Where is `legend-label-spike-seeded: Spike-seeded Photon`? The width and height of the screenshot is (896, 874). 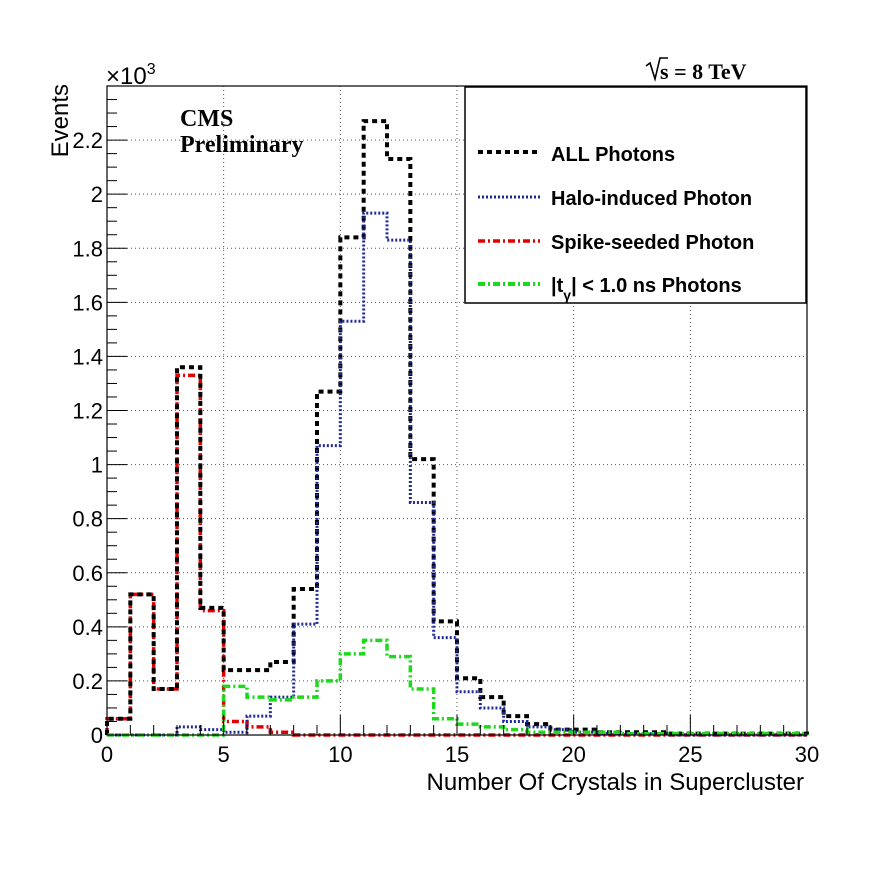 legend-label-spike-seeded: Spike-seeded Photon is located at coordinates (652, 243).